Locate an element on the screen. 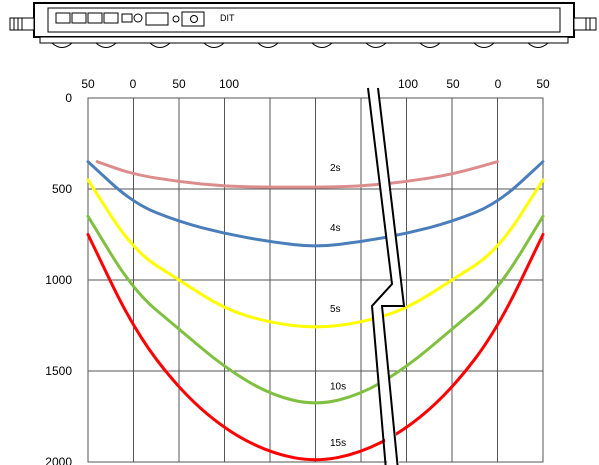  connector-ports is located at coordinates (87, 18).